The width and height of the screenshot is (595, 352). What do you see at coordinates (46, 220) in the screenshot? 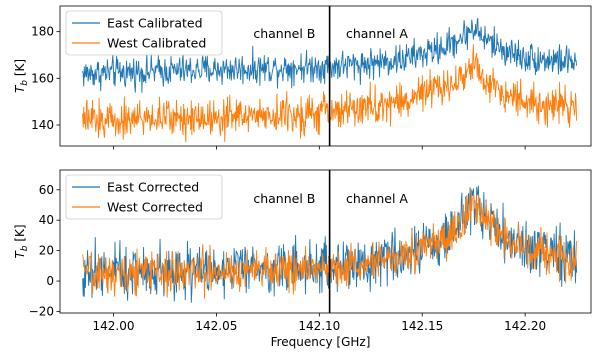
I see `y-tick-label: 40` at bounding box center [46, 220].